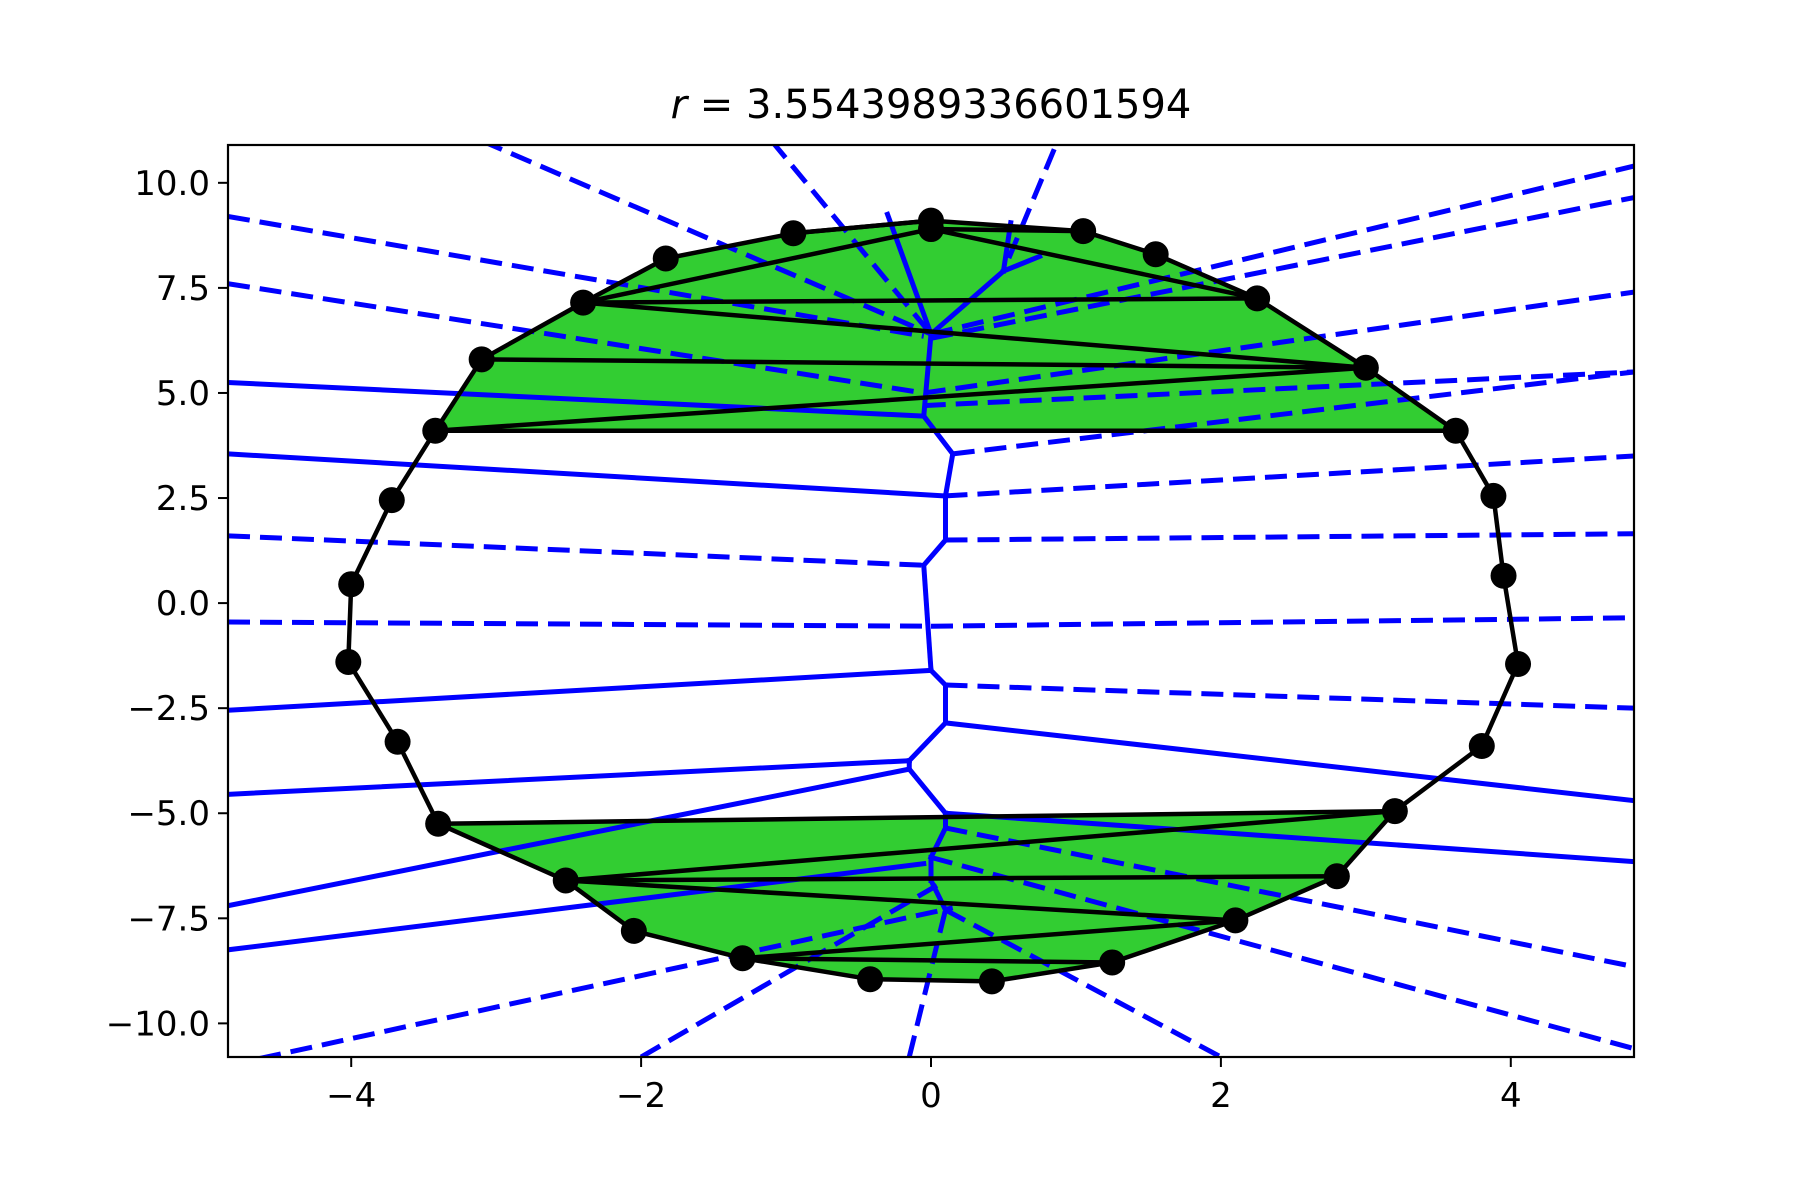  What do you see at coordinates (158, 1024) in the screenshot?
I see `y-tick-label: −10.0` at bounding box center [158, 1024].